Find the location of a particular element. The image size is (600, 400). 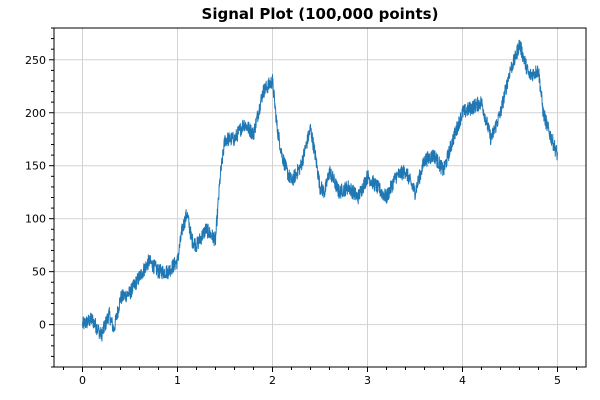

chart-title: Signal Plot (100,000 points) is located at coordinates (320, 14).